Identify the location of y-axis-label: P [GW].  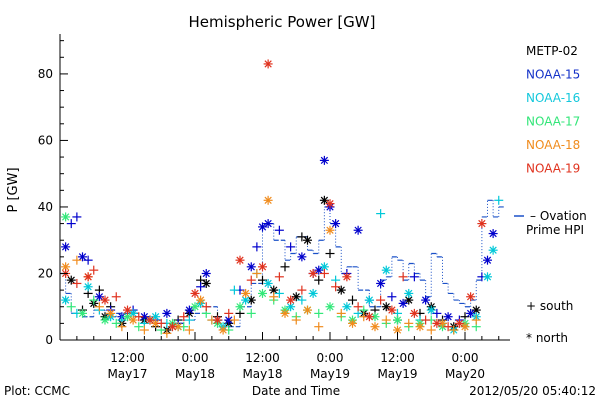
(13, 189).